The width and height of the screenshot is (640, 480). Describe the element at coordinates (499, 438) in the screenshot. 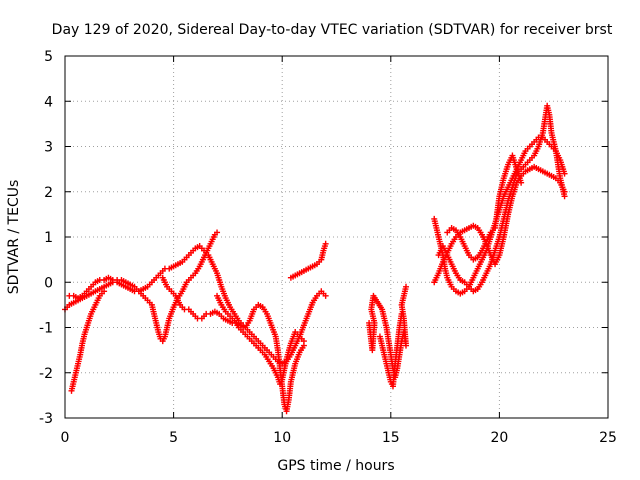

I see `x-tick-label: 20` at that location.